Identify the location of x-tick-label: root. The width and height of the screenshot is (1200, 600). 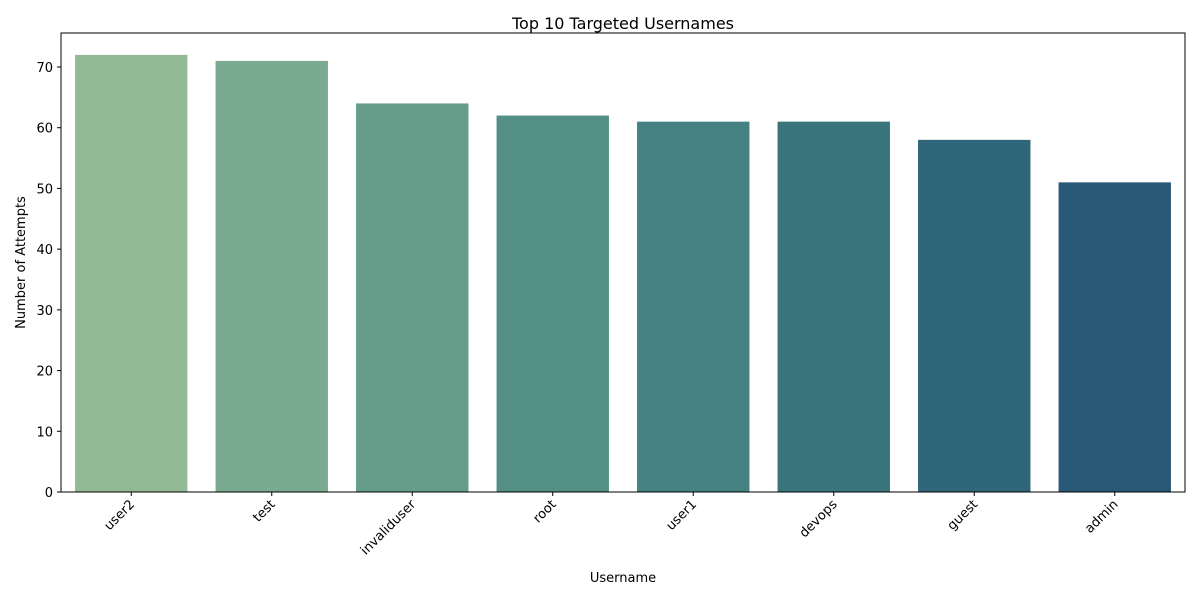
(545, 511).